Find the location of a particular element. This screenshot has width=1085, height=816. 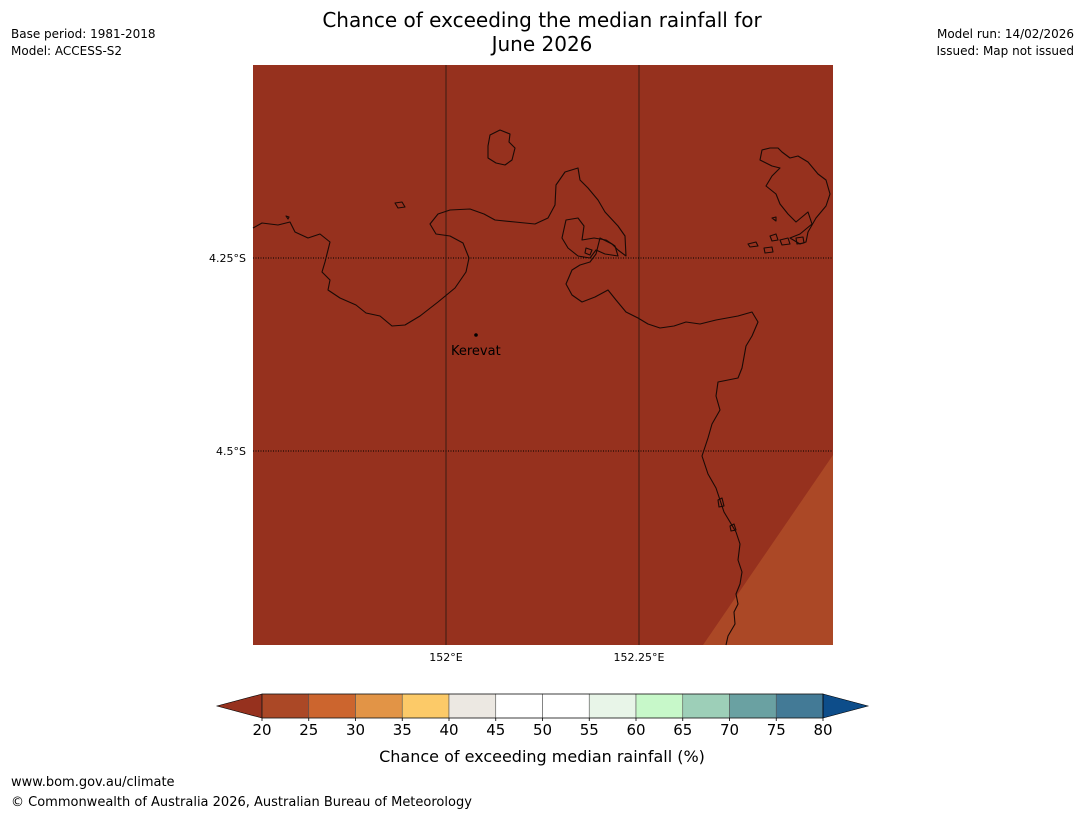

lon-label-152-25: 152.25°E is located at coordinates (639, 657).